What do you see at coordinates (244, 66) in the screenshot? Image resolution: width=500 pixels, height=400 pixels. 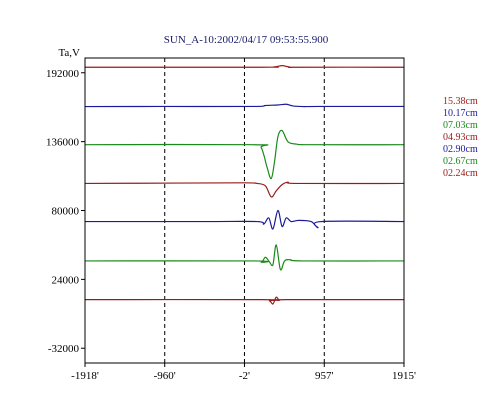 I see `series-line-15.38cm` at bounding box center [244, 66].